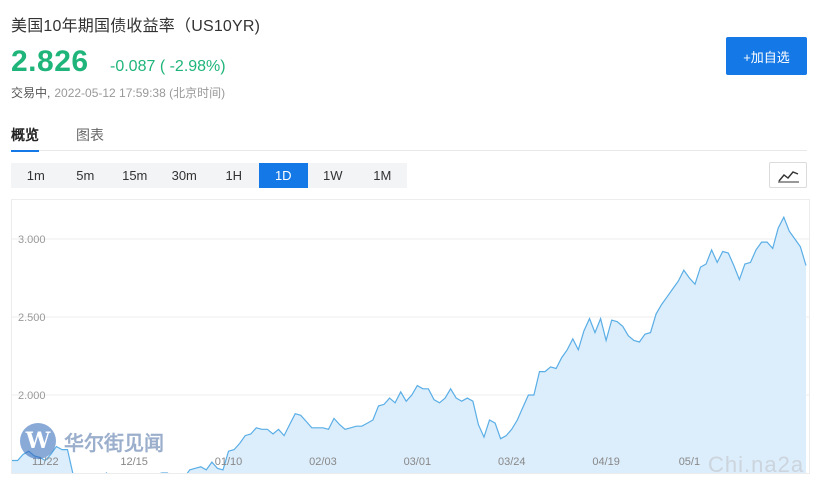 This screenshot has height=482, width=819. Describe the element at coordinates (136, 26) in the screenshot. I see `page-title: 美国10年期国债收益率（US10YR)` at that location.